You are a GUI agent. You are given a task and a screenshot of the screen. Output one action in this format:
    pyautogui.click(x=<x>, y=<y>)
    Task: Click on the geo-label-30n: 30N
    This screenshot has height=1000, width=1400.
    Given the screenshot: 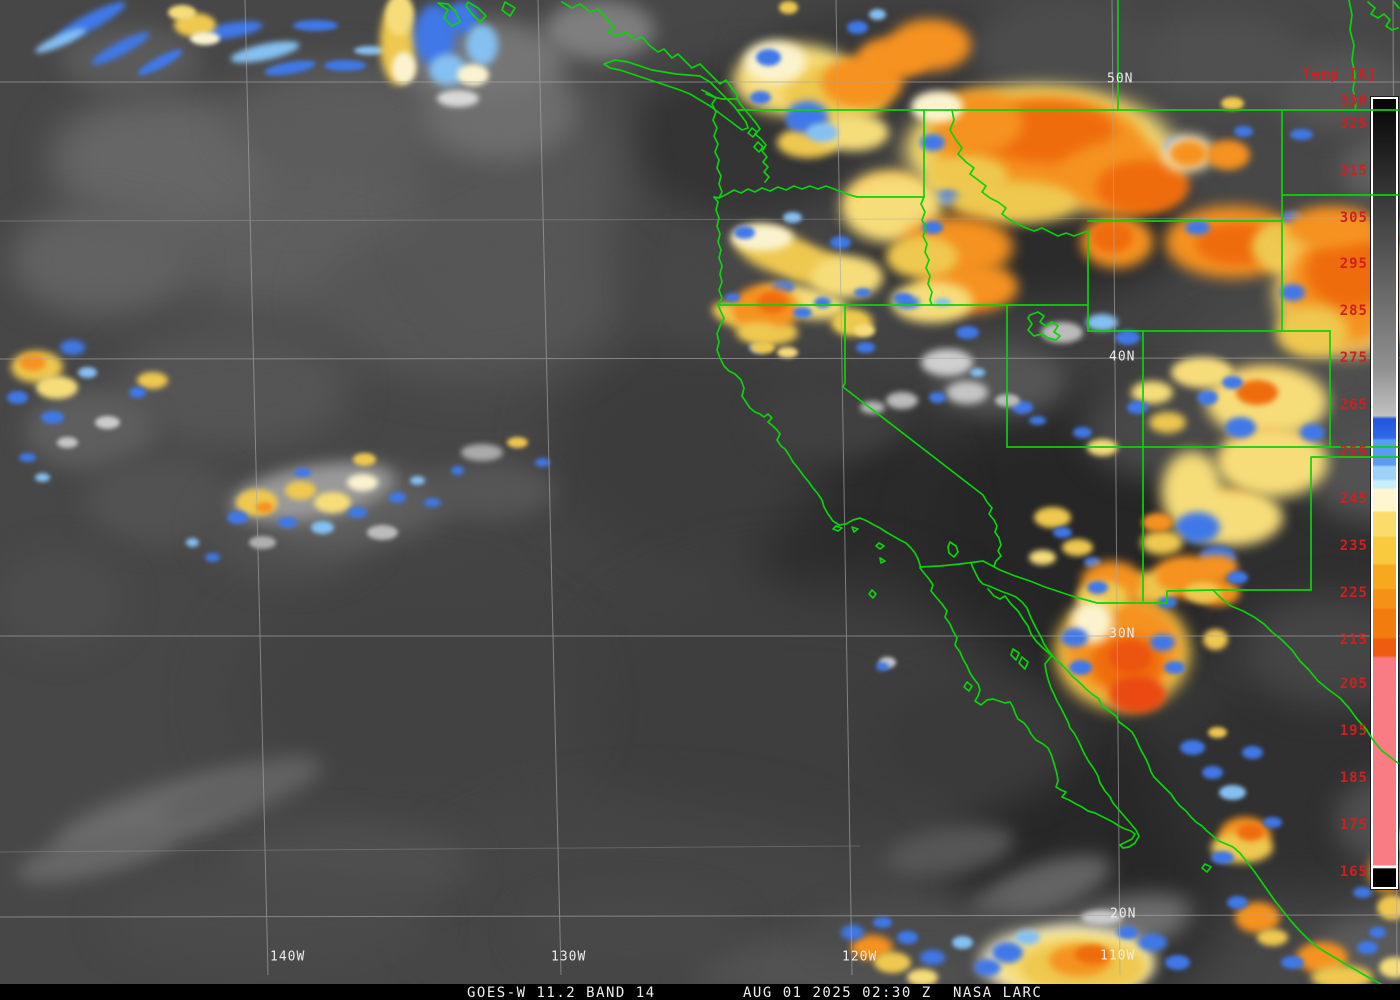 What is the action you would take?
    pyautogui.click(x=1122, y=634)
    